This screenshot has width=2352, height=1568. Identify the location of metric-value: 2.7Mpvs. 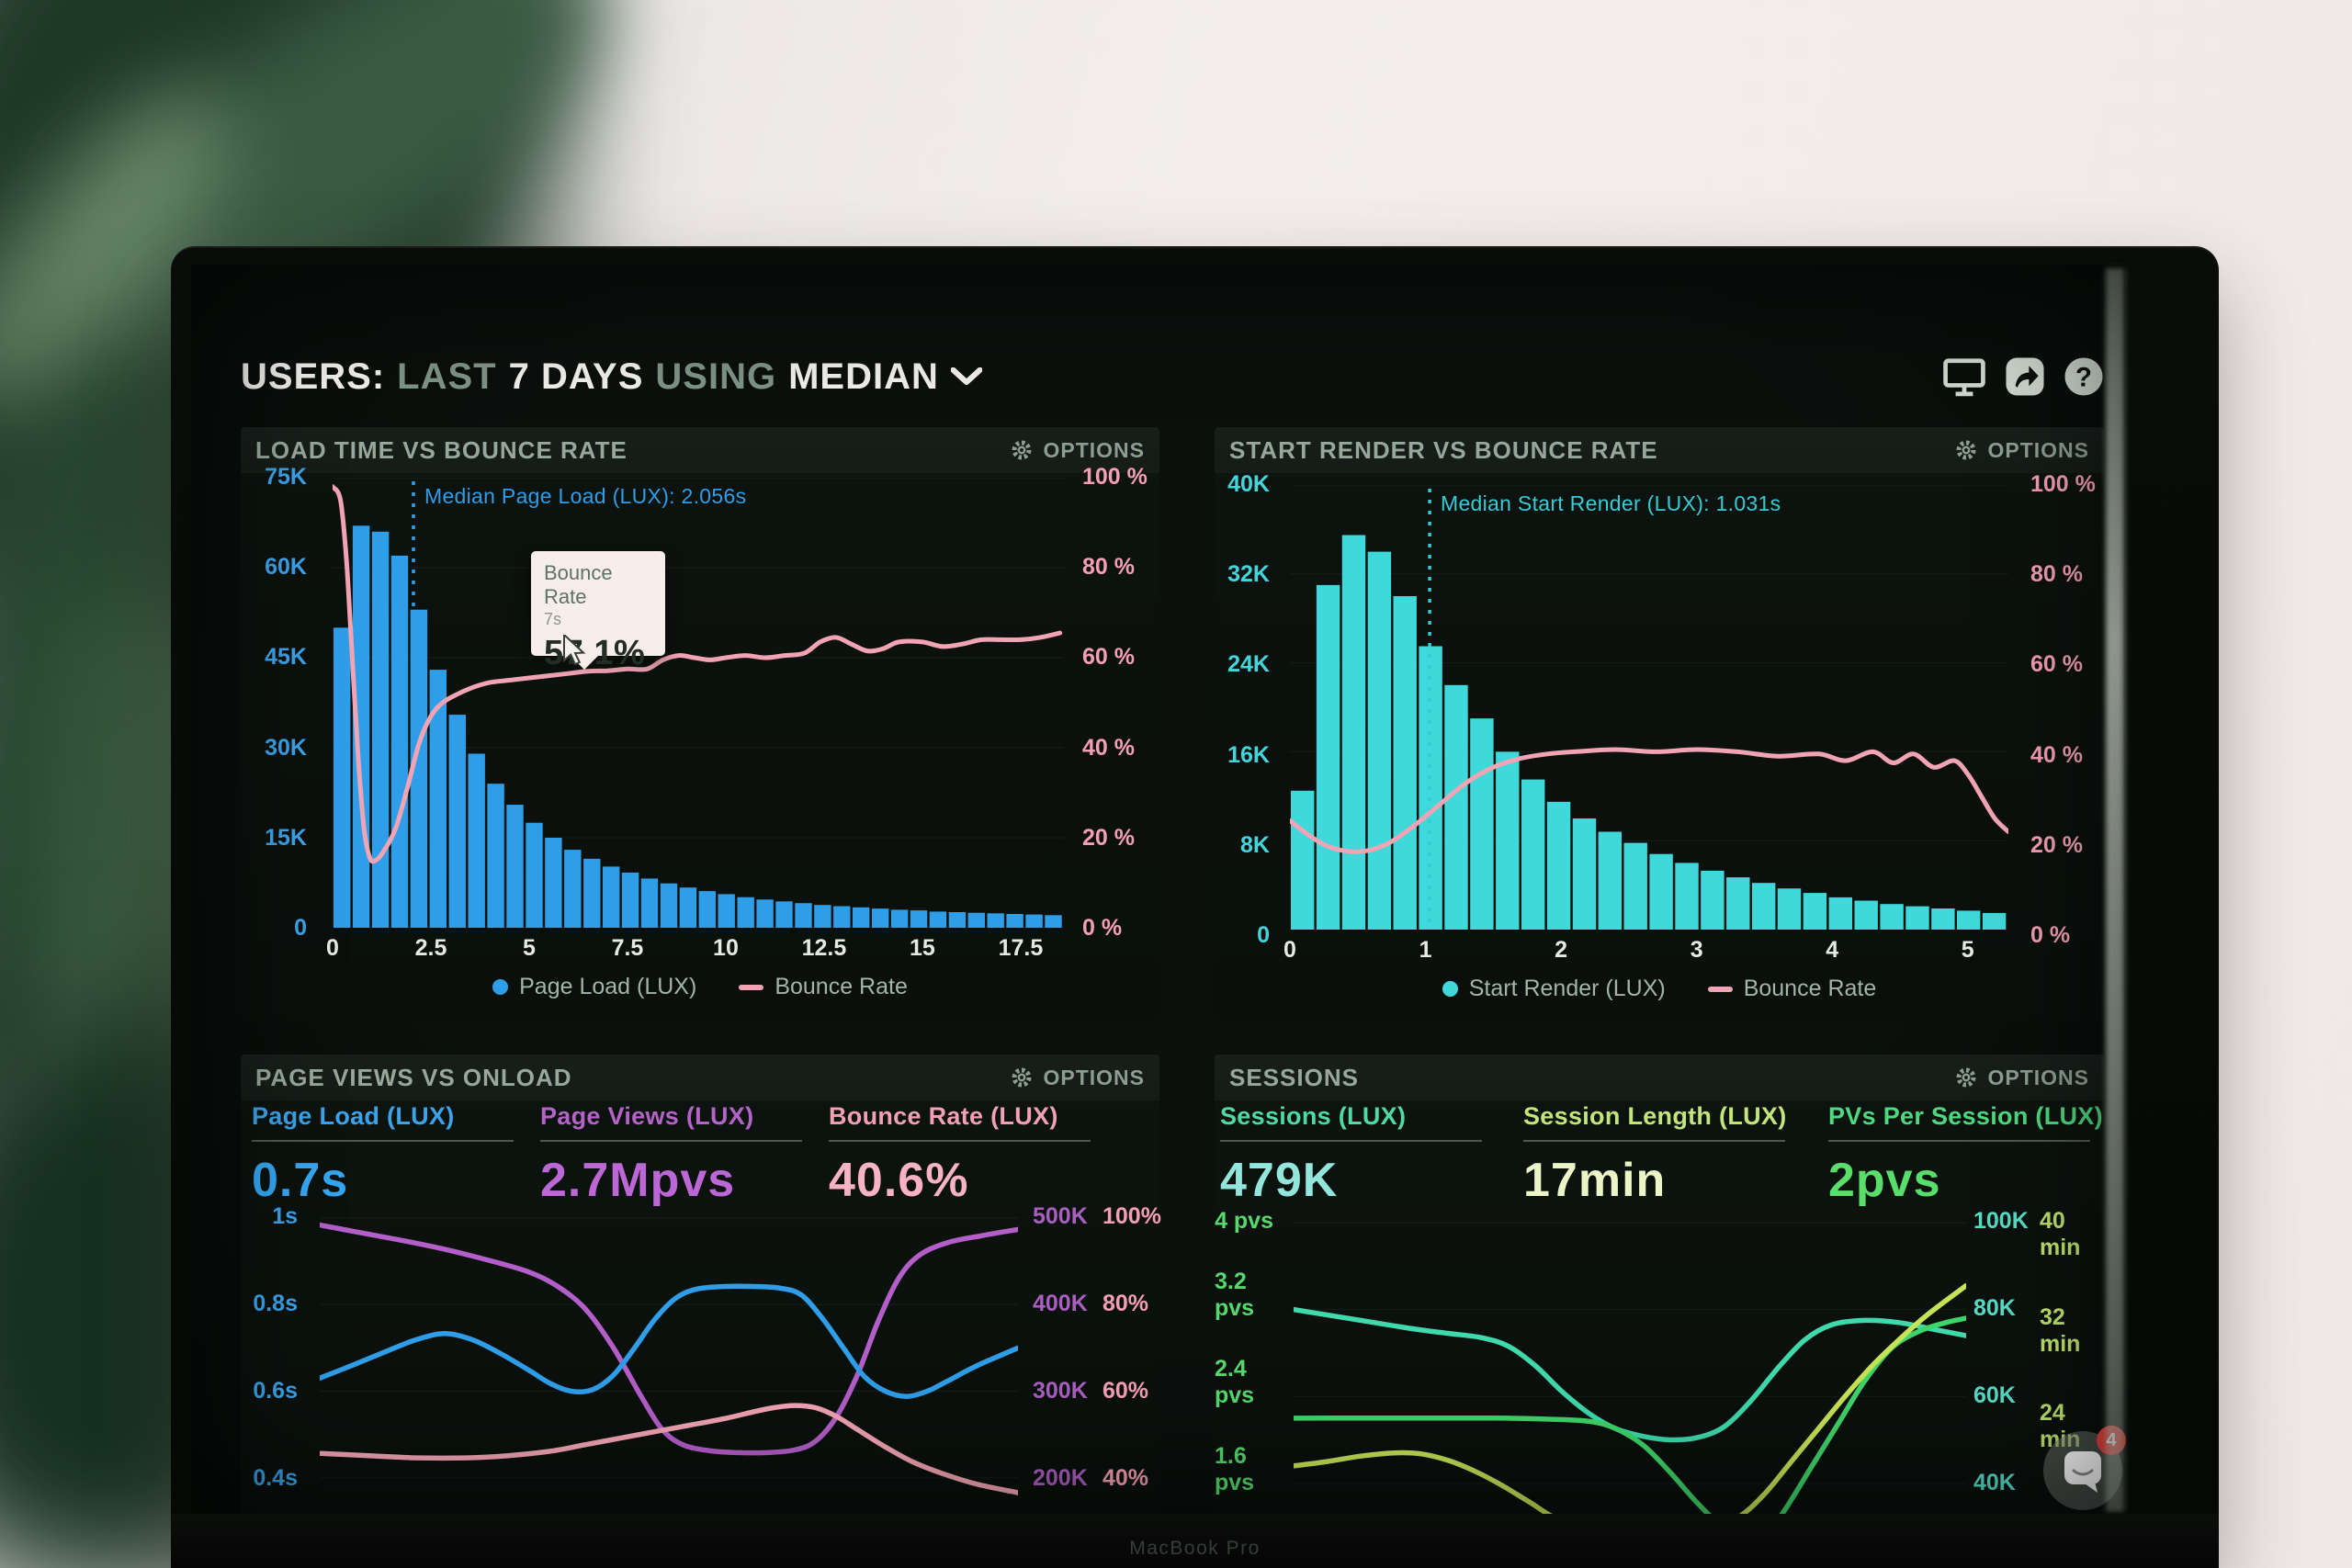
(638, 1180).